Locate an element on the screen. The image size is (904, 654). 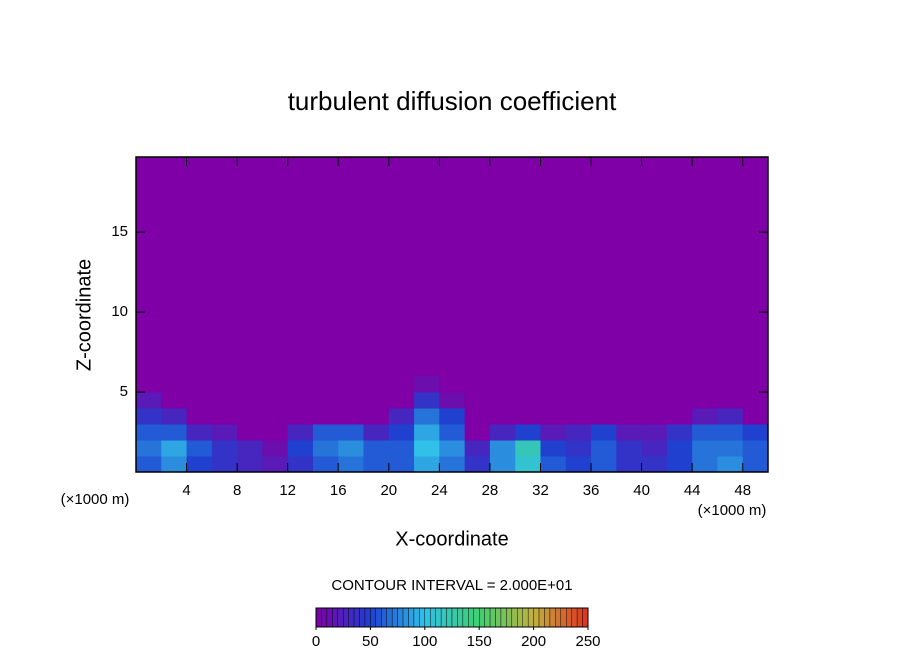
colorbar-tick-label: 150 is located at coordinates (479, 641).